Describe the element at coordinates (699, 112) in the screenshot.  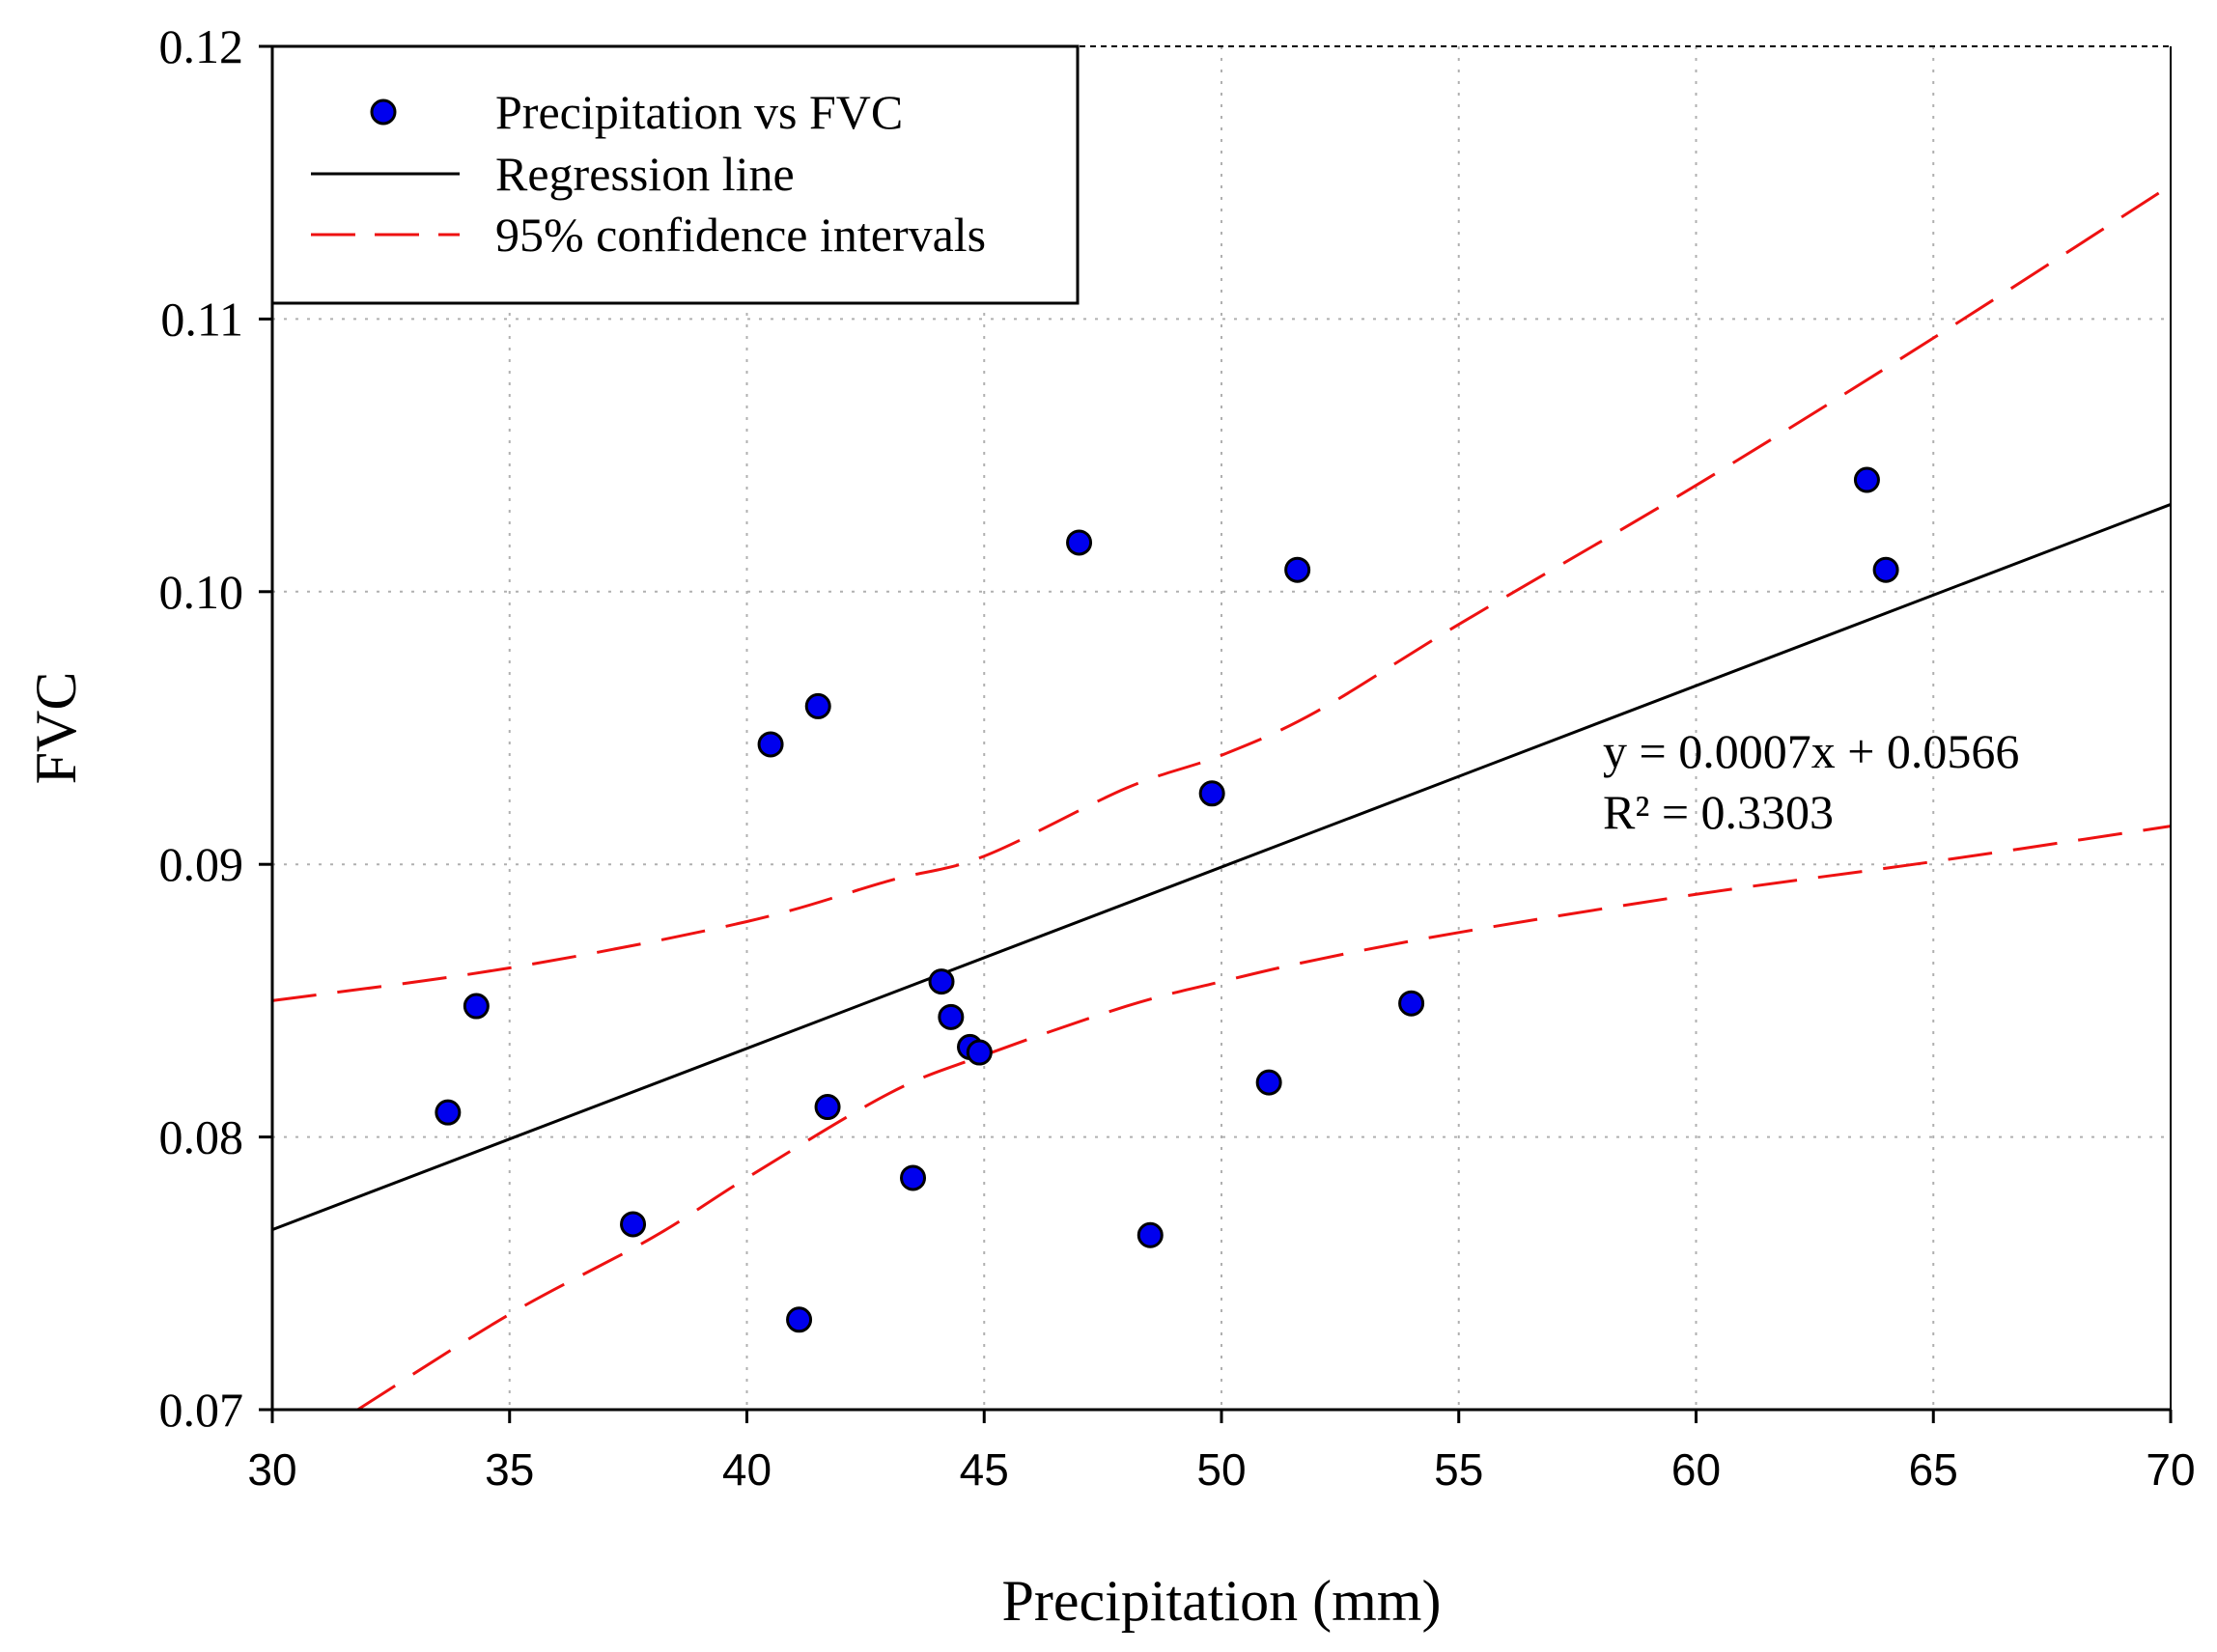
I see `legend-points-label: Precipitation vs FVC` at that location.